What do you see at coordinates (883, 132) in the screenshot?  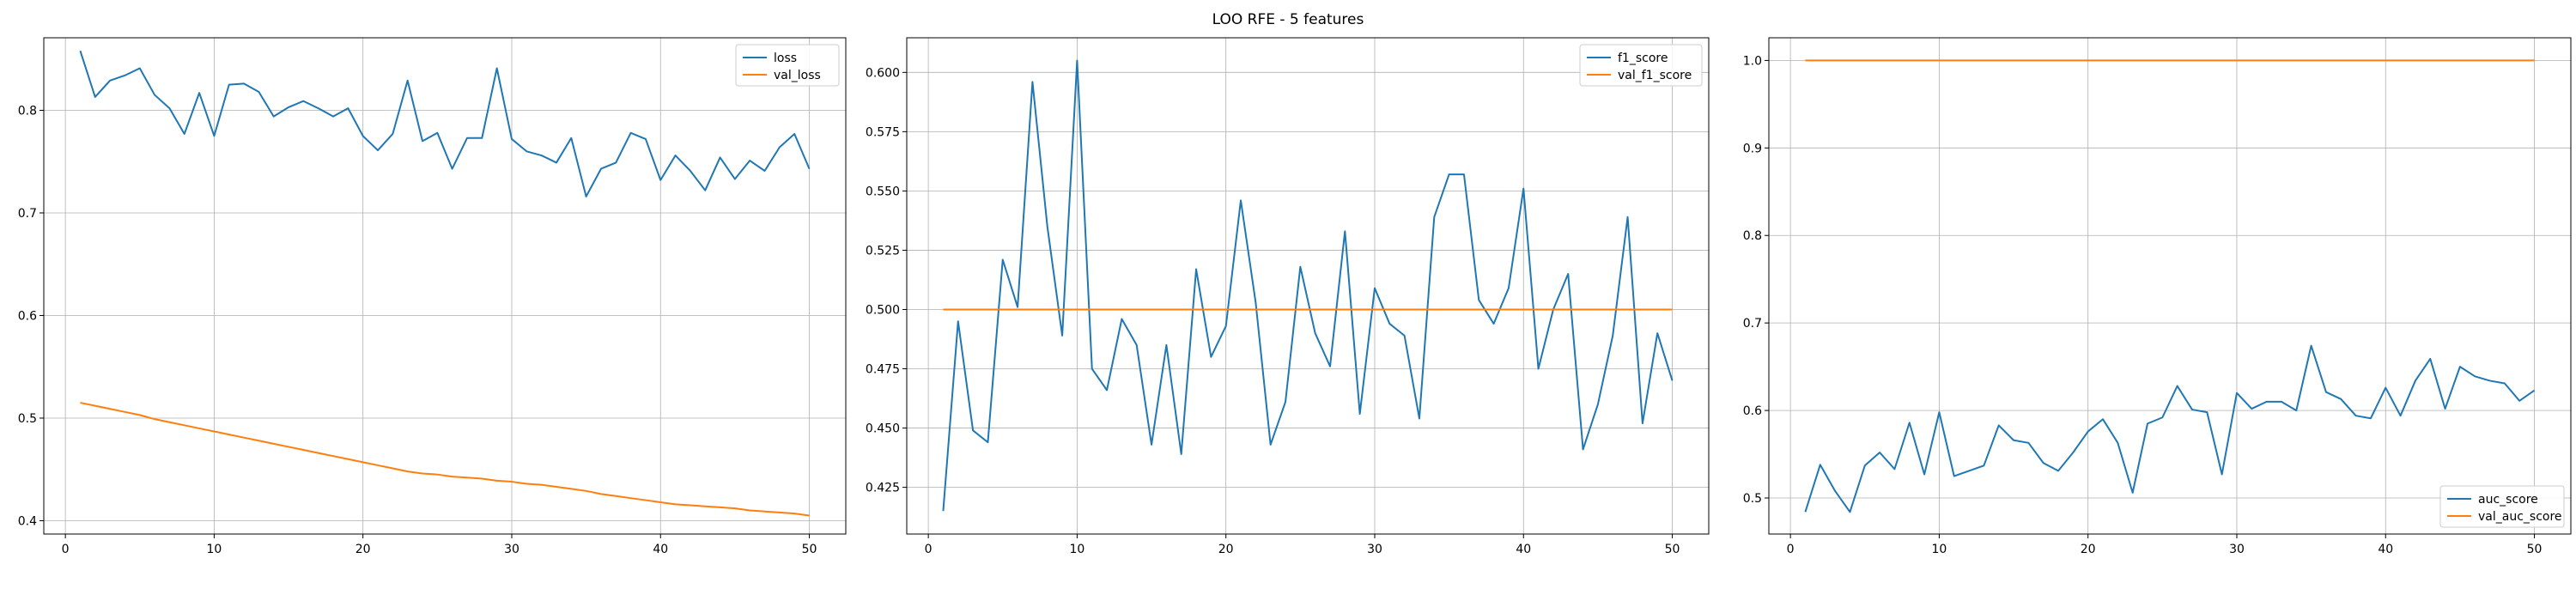 I see `y-tick-label: 0.575` at bounding box center [883, 132].